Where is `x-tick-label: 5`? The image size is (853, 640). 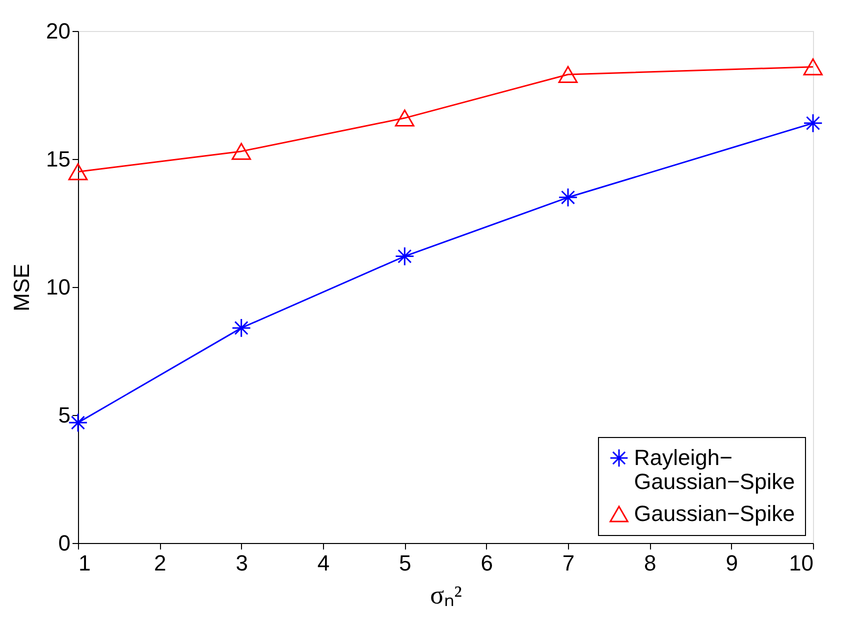 x-tick-label: 5 is located at coordinates (405, 563).